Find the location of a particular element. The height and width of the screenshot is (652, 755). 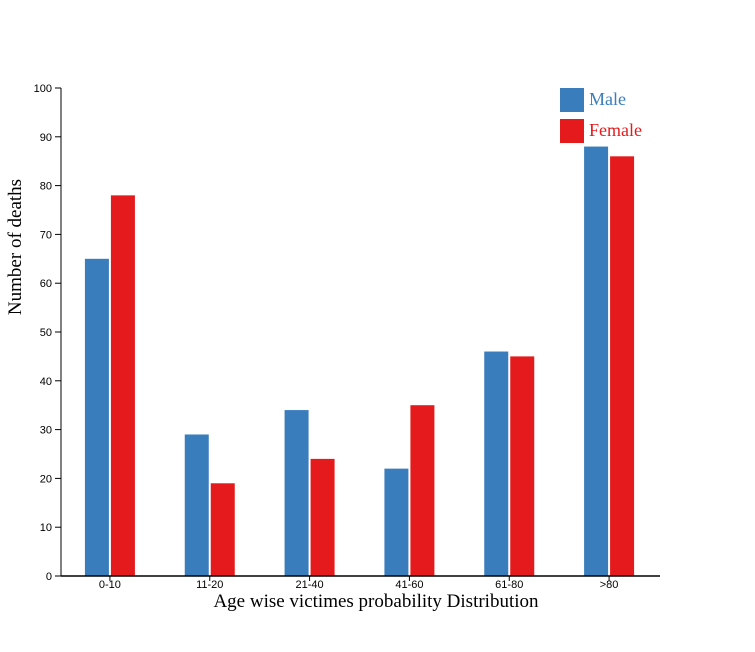

legend-label-male: Male is located at coordinates (607, 99).